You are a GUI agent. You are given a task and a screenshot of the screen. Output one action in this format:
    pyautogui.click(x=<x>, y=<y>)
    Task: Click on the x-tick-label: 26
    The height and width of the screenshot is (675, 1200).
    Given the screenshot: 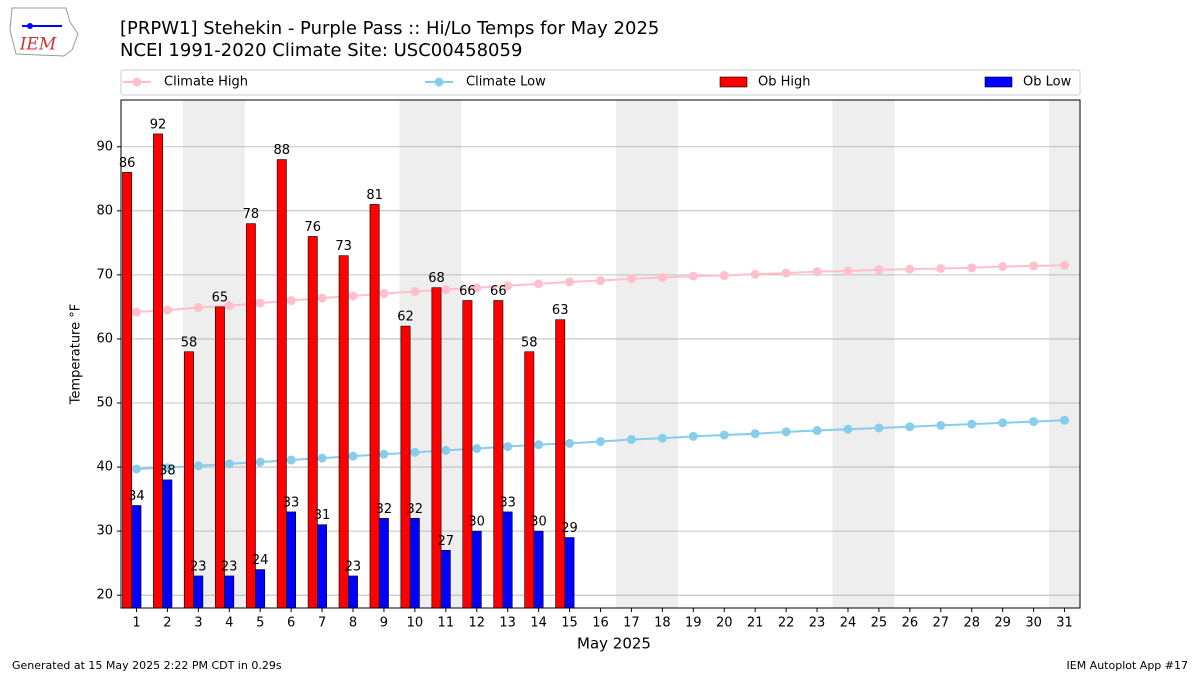 What is the action you would take?
    pyautogui.click(x=910, y=623)
    